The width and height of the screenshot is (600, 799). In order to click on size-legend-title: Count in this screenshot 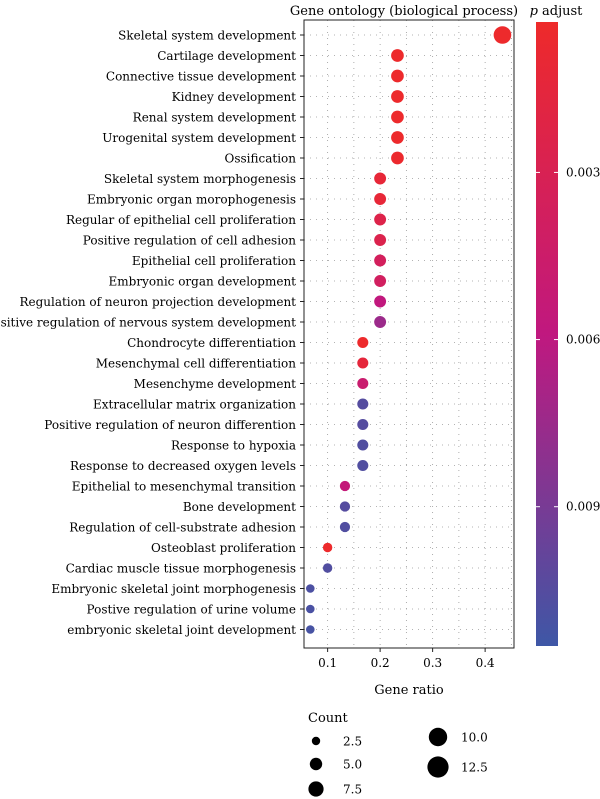, I will do `click(328, 718)`.